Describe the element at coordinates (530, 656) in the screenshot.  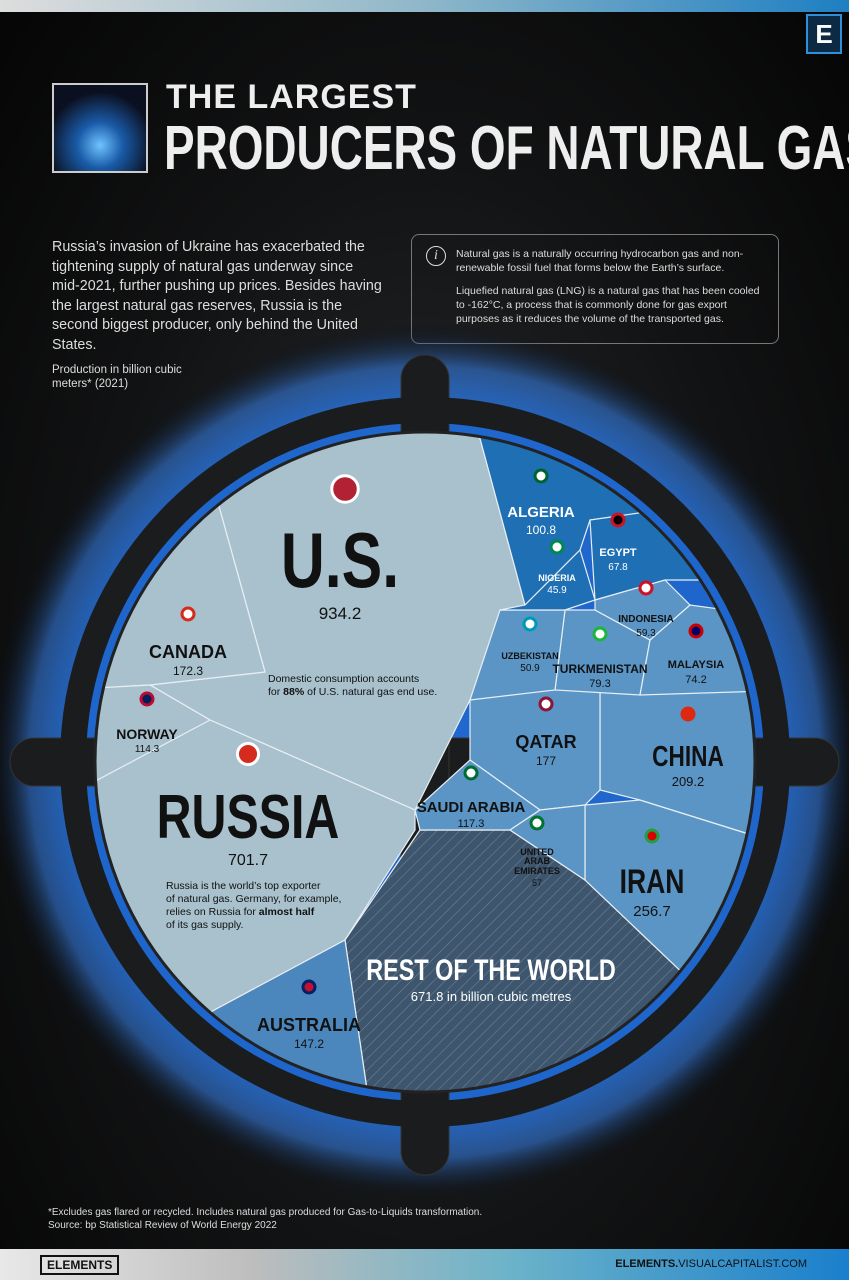
I see `country-name: UZBEKISTAN` at that location.